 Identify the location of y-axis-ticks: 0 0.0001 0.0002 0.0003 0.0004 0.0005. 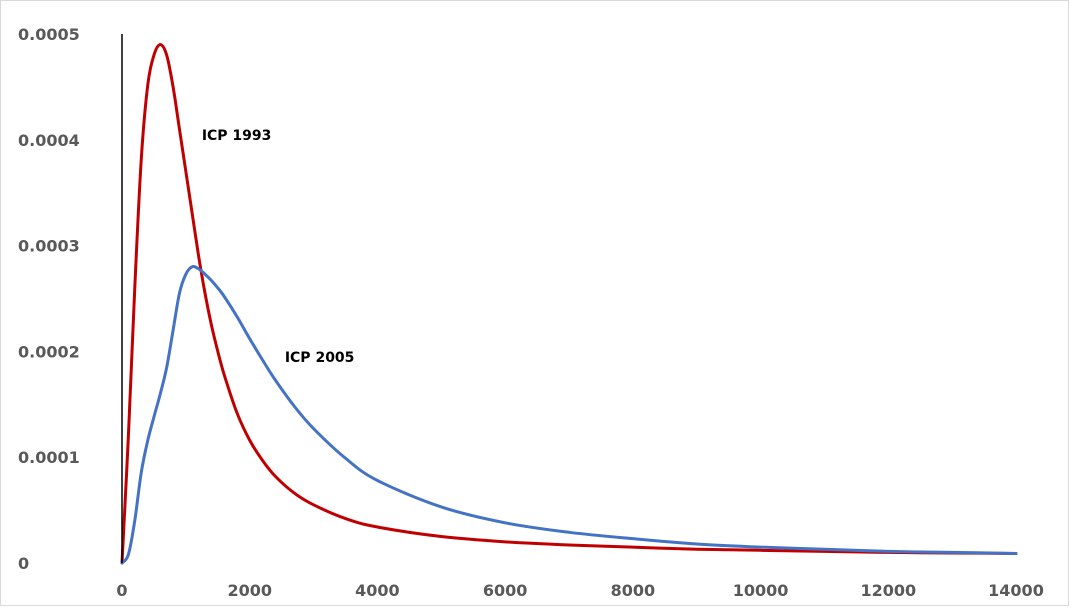
(49, 299).